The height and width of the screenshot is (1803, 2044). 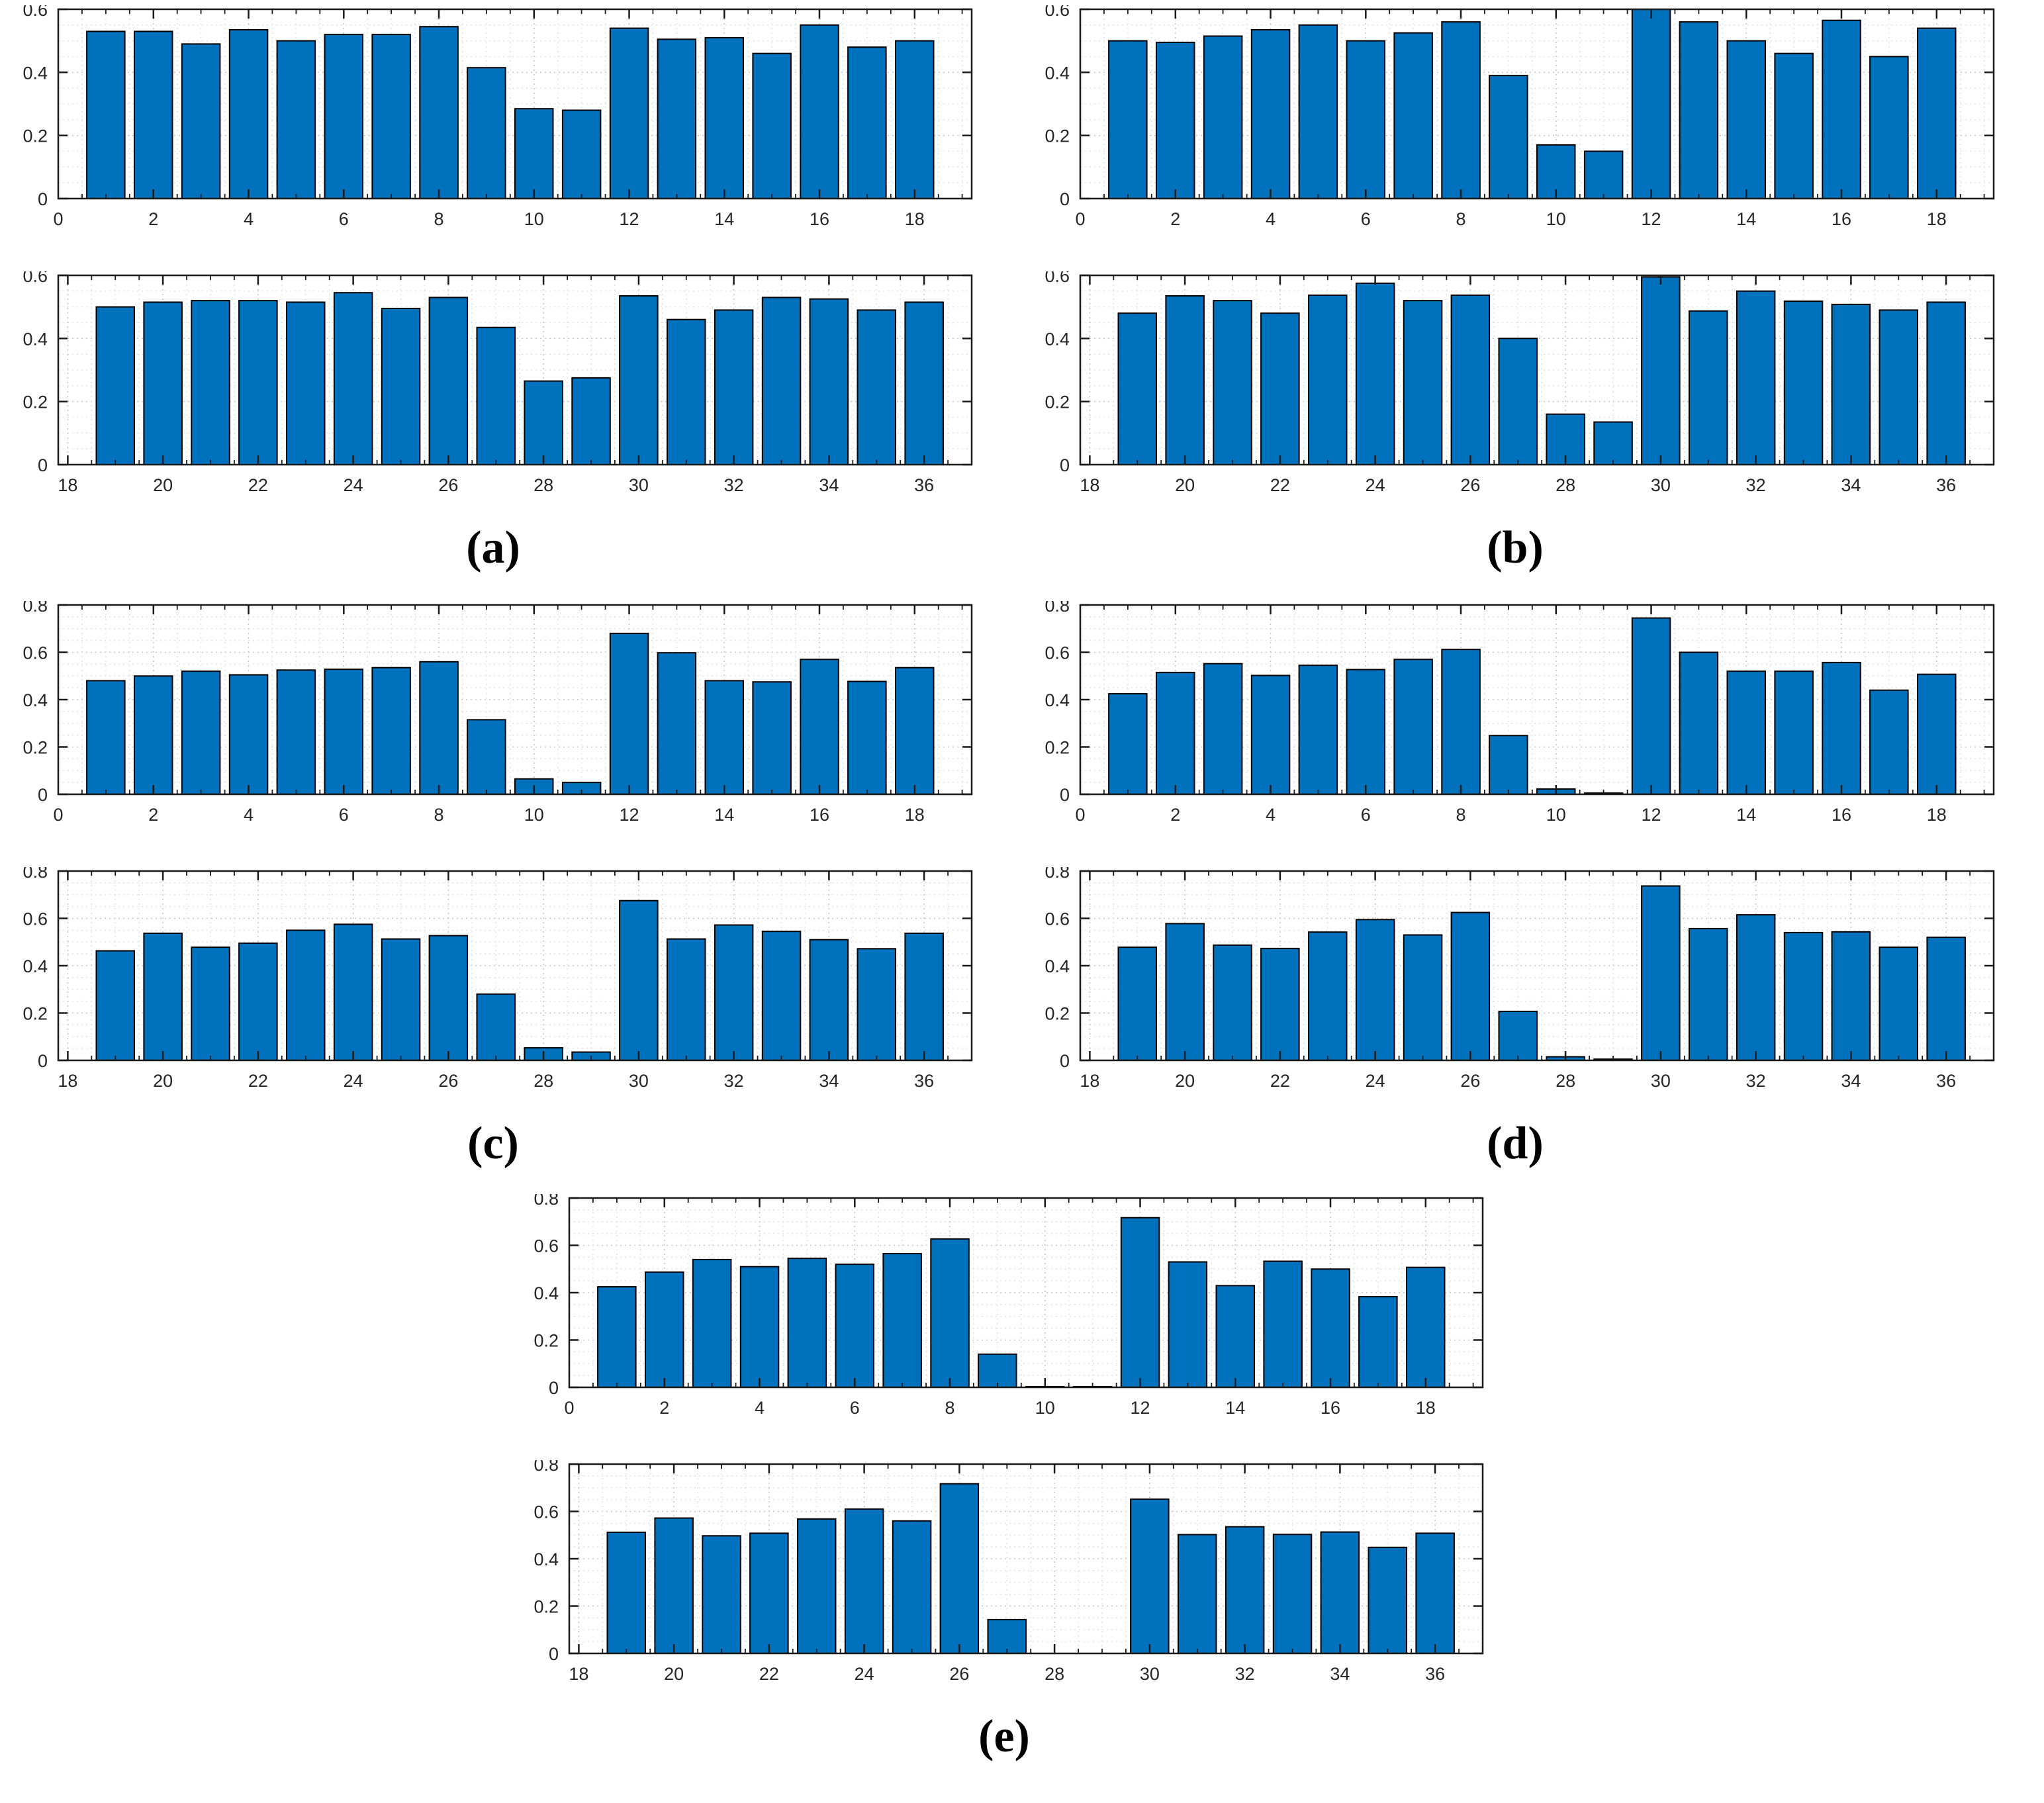 What do you see at coordinates (493, 715) in the screenshot?
I see `bar-chart-c-top: 0 0.2 0.4 0.6 0.8 0 2 4 6 8 10 12 14 16 18` at bounding box center [493, 715].